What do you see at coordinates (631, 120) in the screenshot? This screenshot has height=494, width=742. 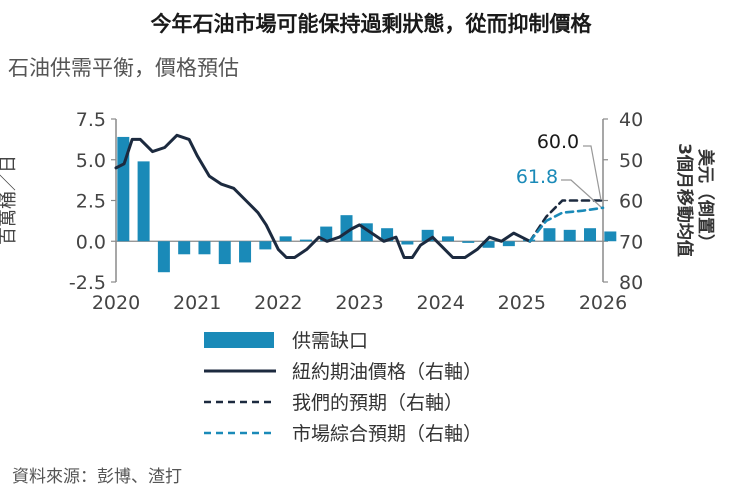 I see `right-tick-label: 40` at bounding box center [631, 120].